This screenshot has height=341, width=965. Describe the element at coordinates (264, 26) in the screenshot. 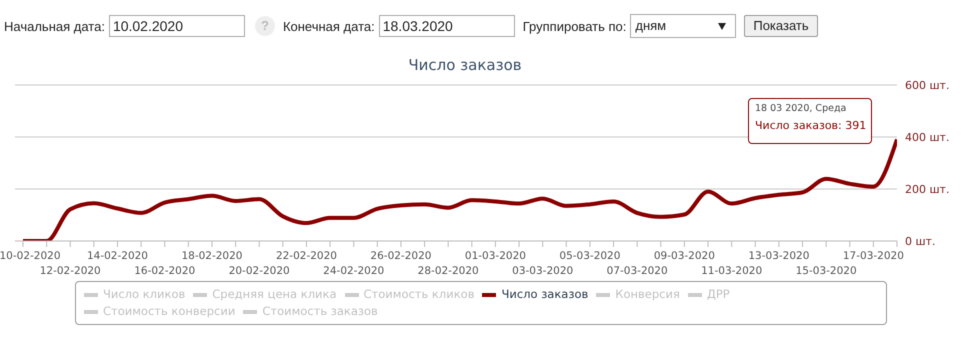

I see `help-icon: ?` at that location.